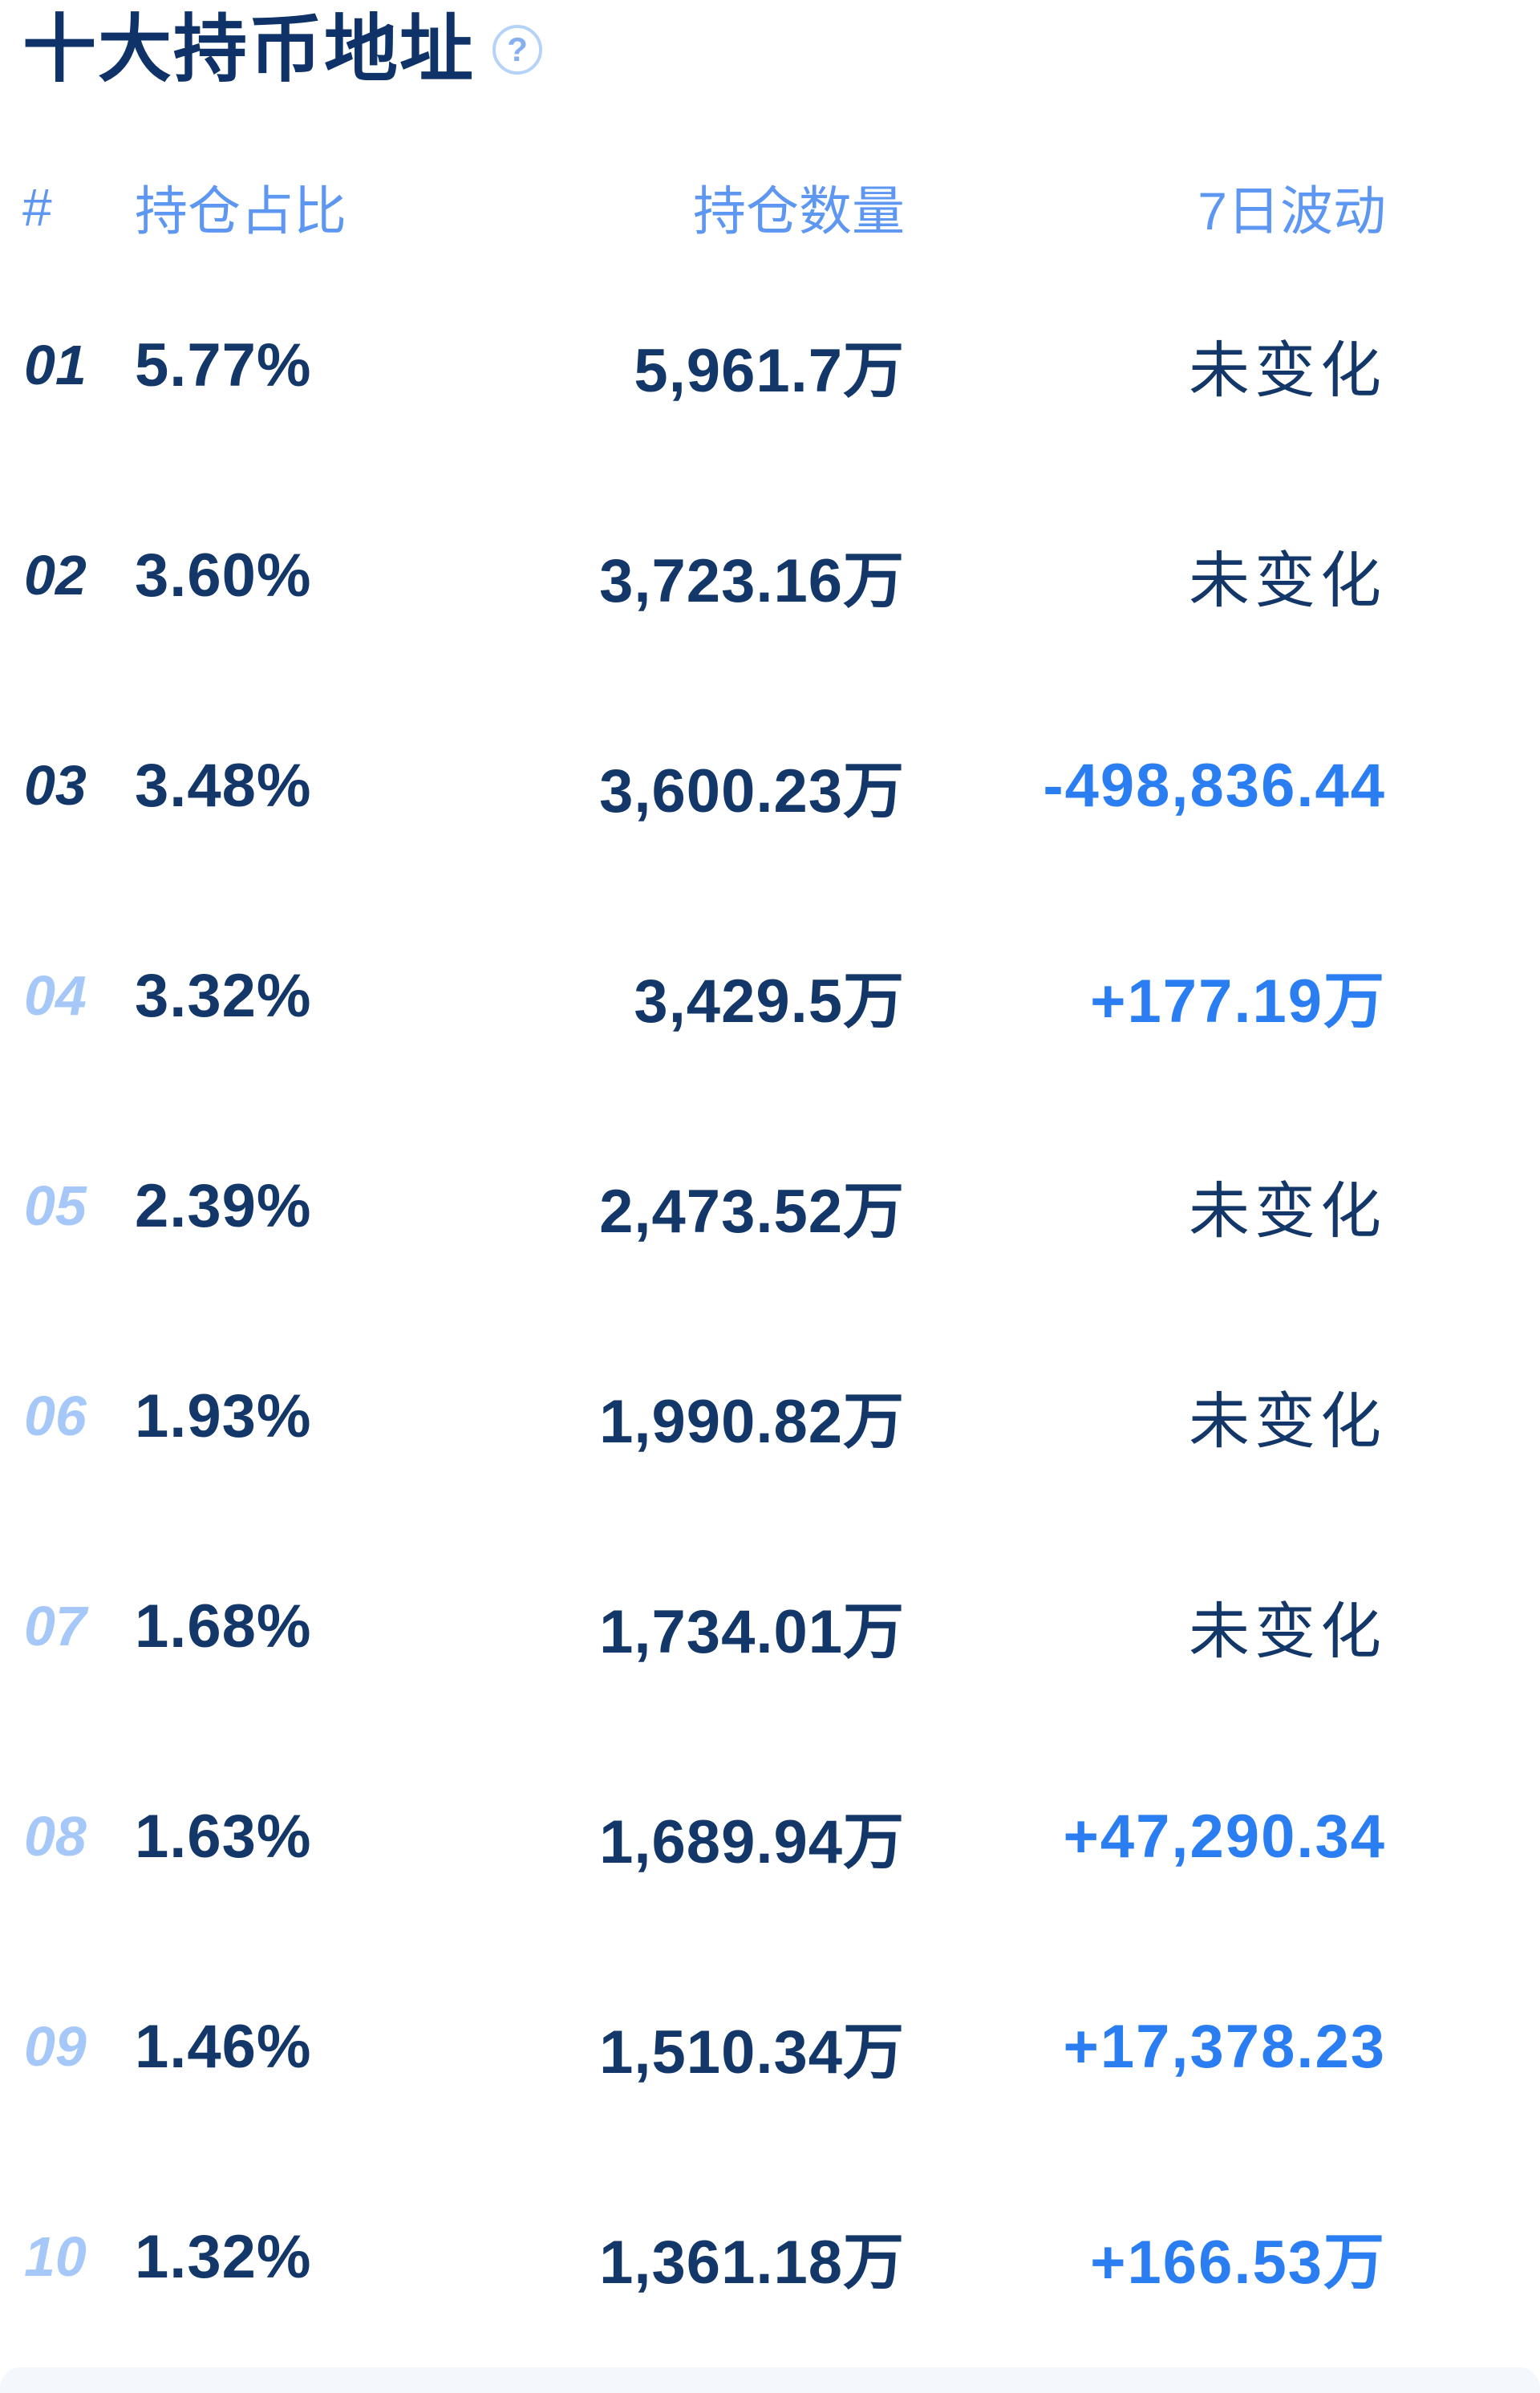 The image size is (1540, 2393). What do you see at coordinates (223, 1836) in the screenshot?
I see `holding-ratio-cell: 1.63%` at bounding box center [223, 1836].